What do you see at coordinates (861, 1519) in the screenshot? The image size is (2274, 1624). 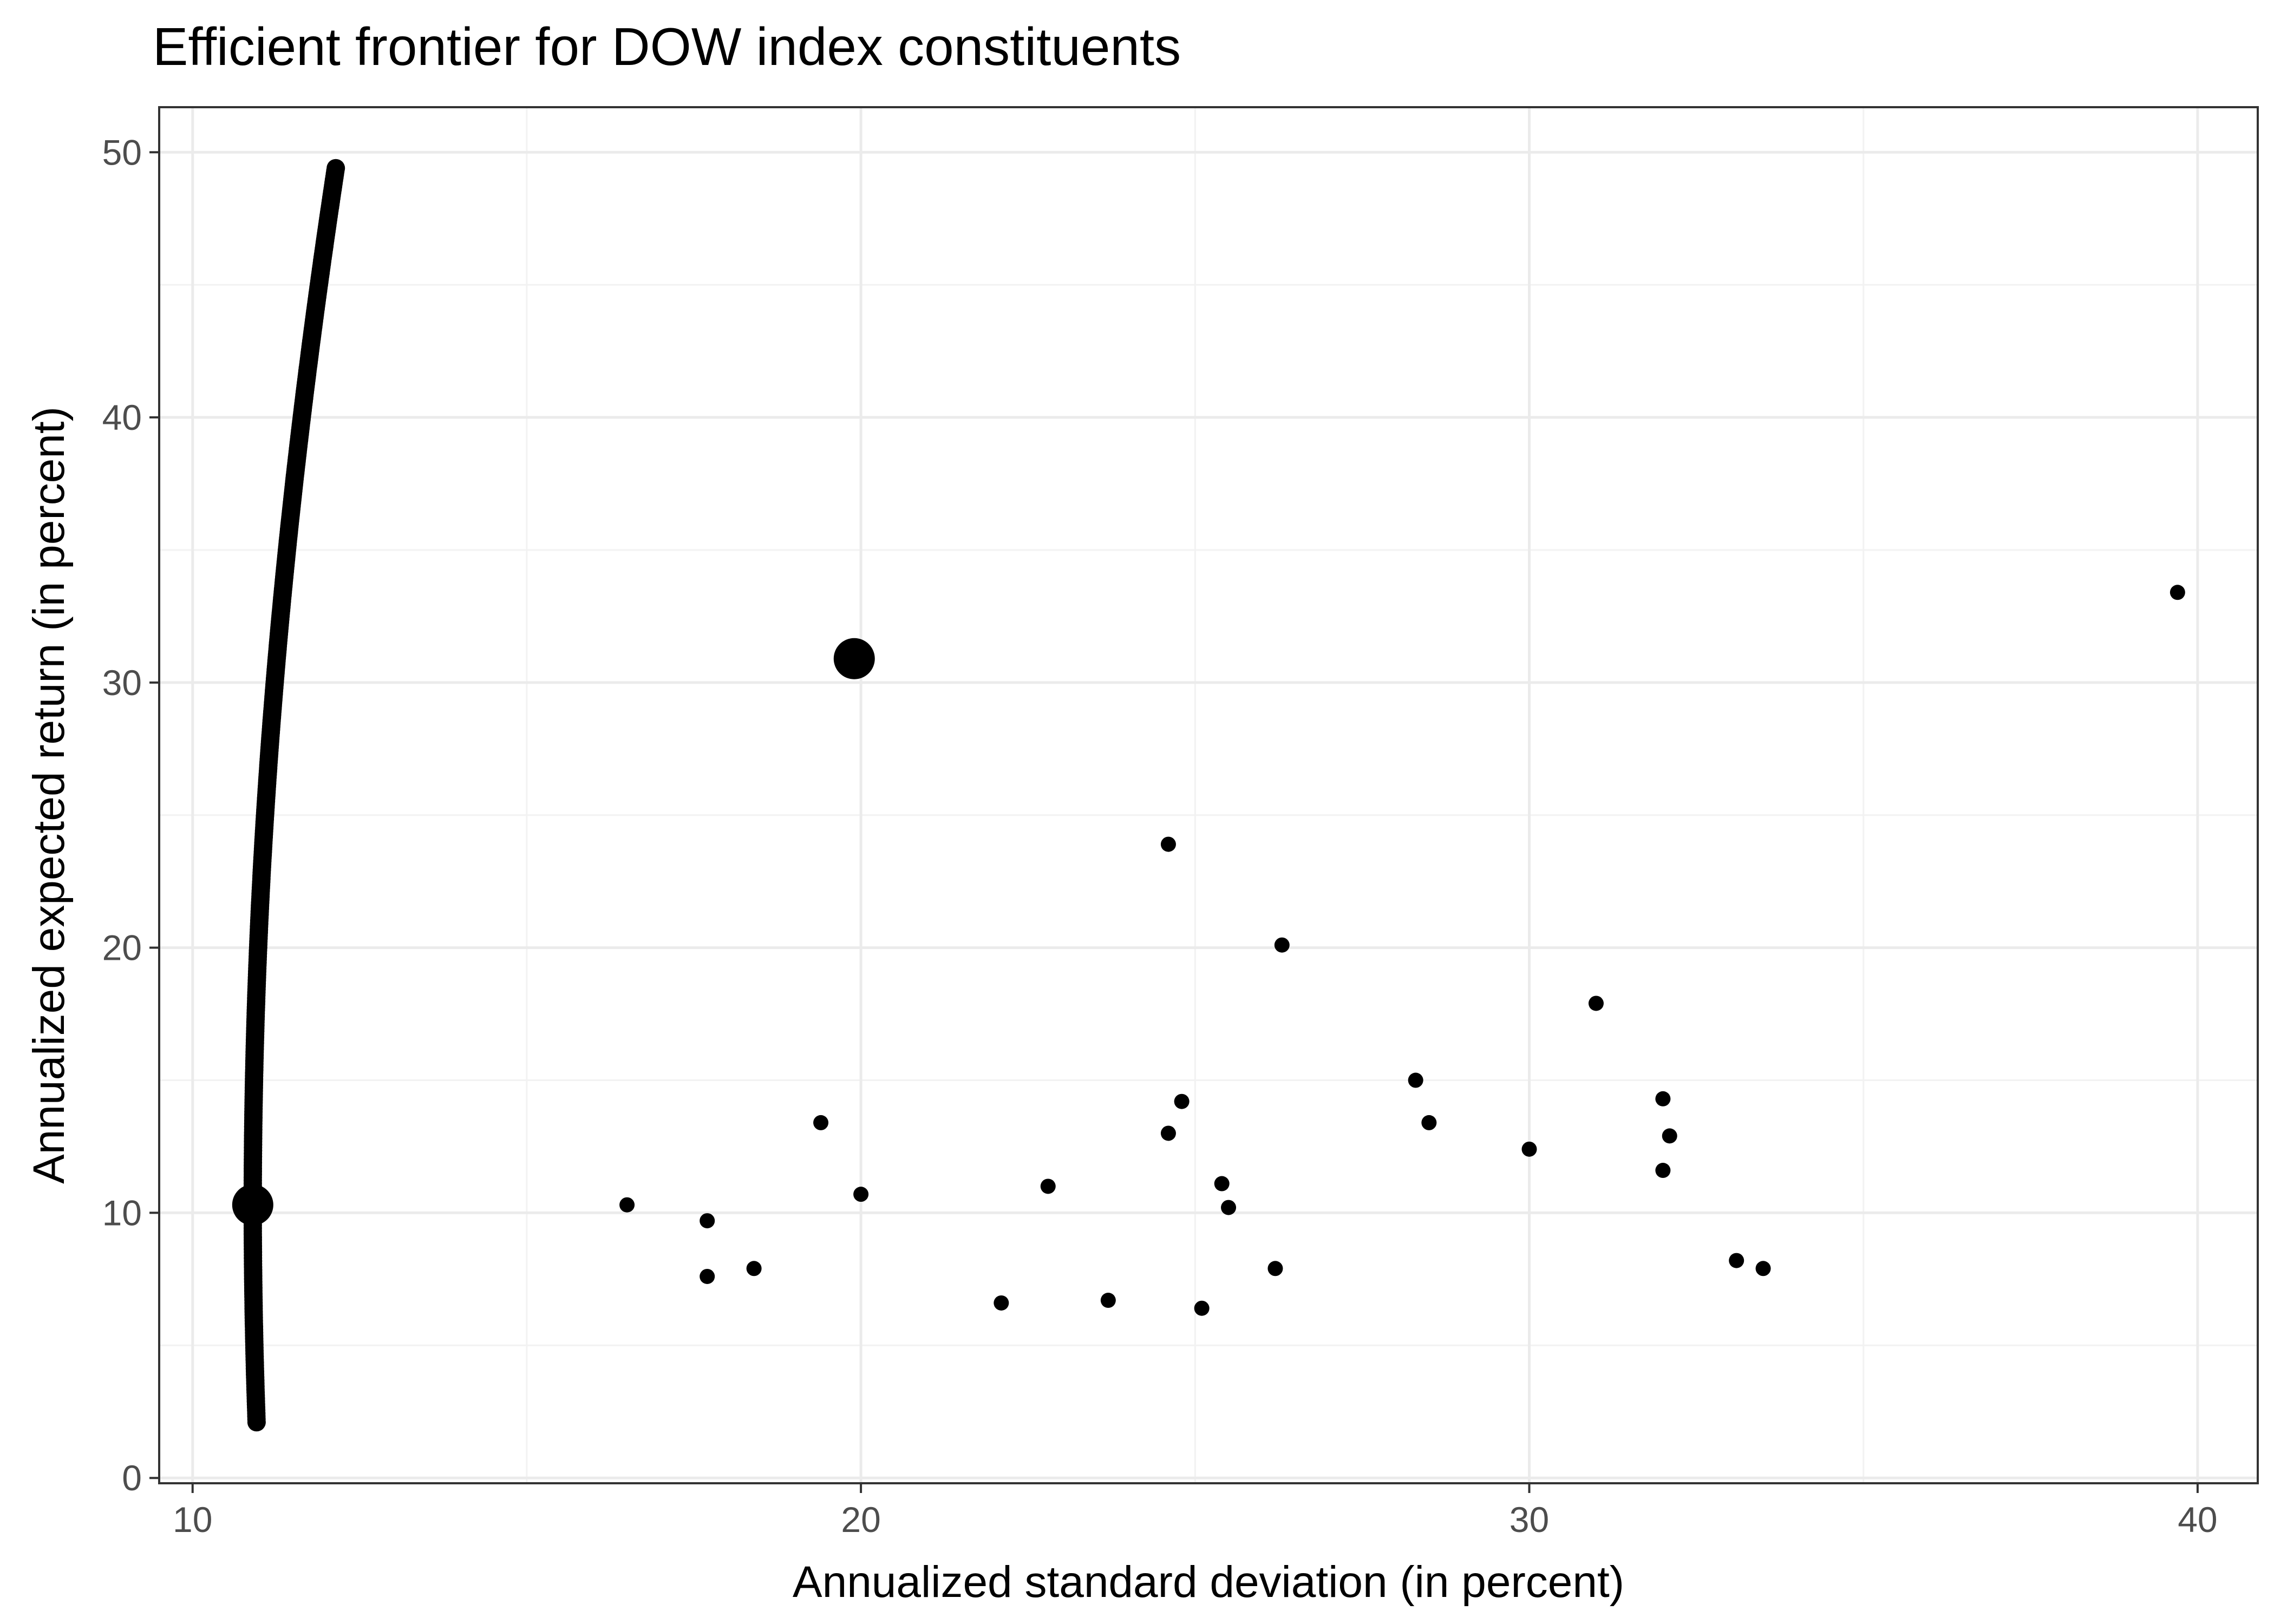 I see `x-tick-label: 20` at bounding box center [861, 1519].